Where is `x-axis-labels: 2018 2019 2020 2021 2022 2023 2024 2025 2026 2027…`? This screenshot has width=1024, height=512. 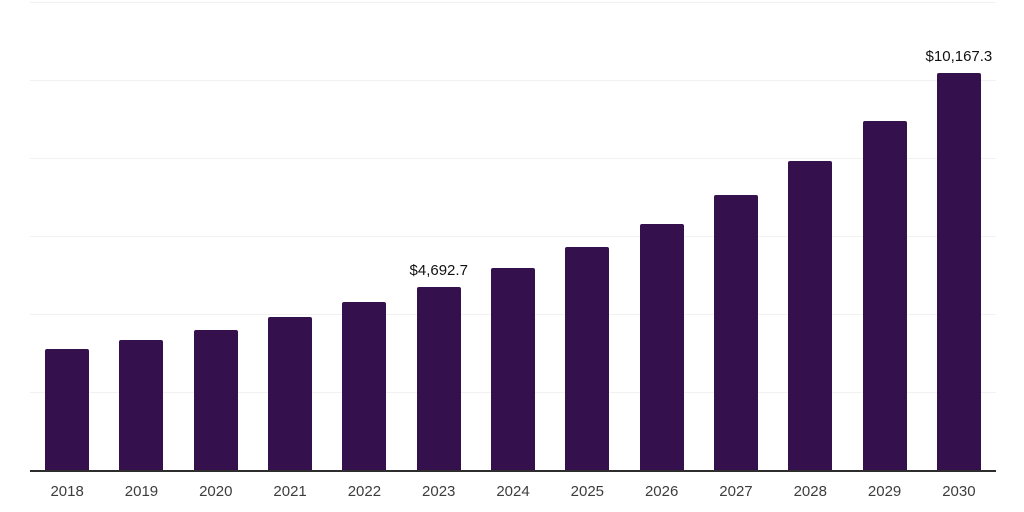
x-axis-labels: 2018 2019 2020 2021 2022 2023 2024 2025 2026 2027… is located at coordinates (513, 492).